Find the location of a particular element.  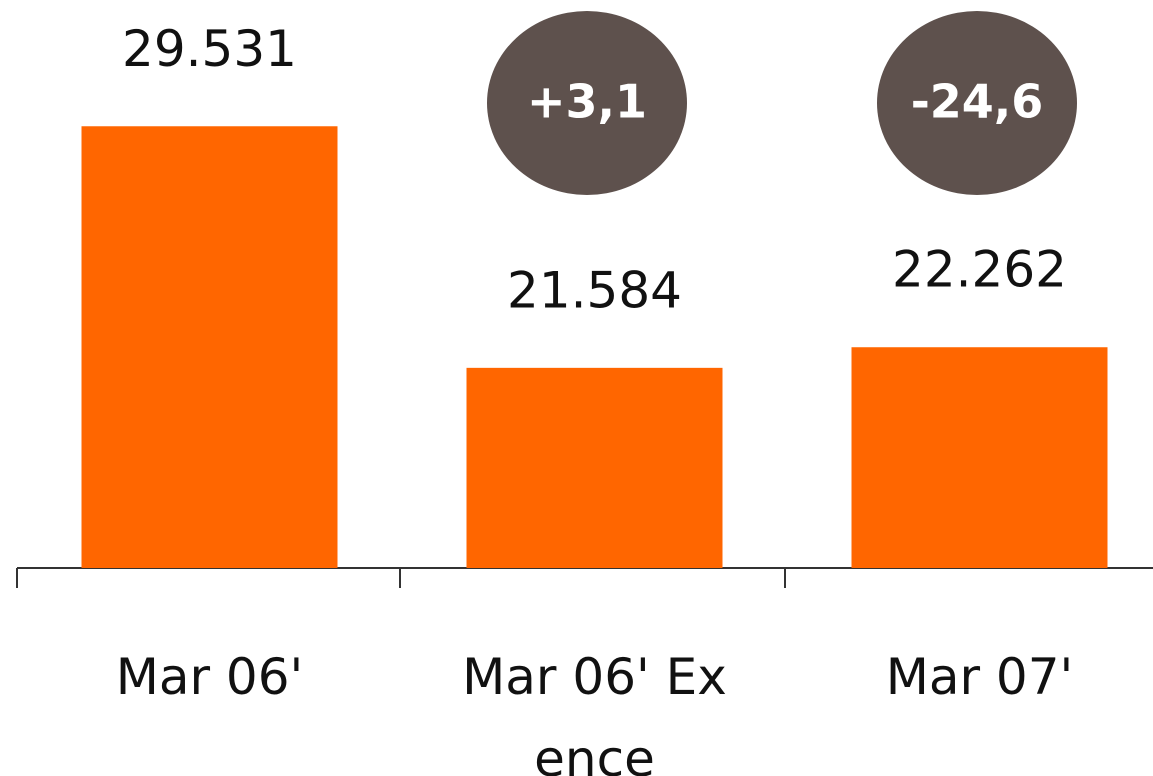

value-label: 21.584 is located at coordinates (594, 290).